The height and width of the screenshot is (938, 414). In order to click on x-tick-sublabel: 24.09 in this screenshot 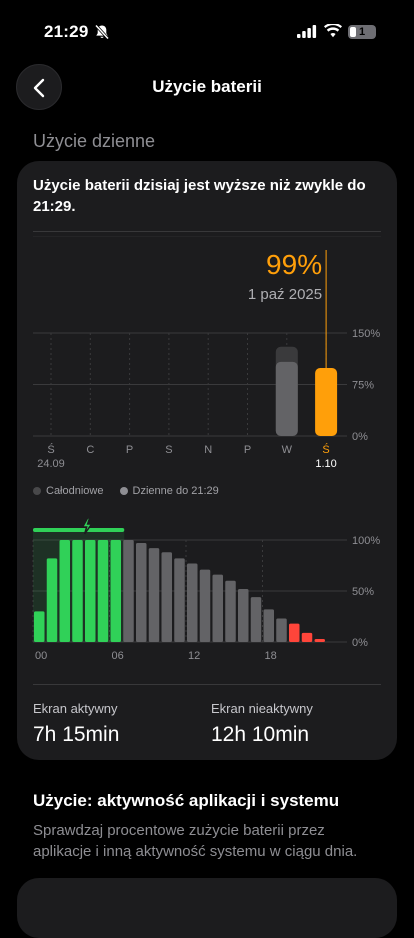, I will do `click(51, 464)`.